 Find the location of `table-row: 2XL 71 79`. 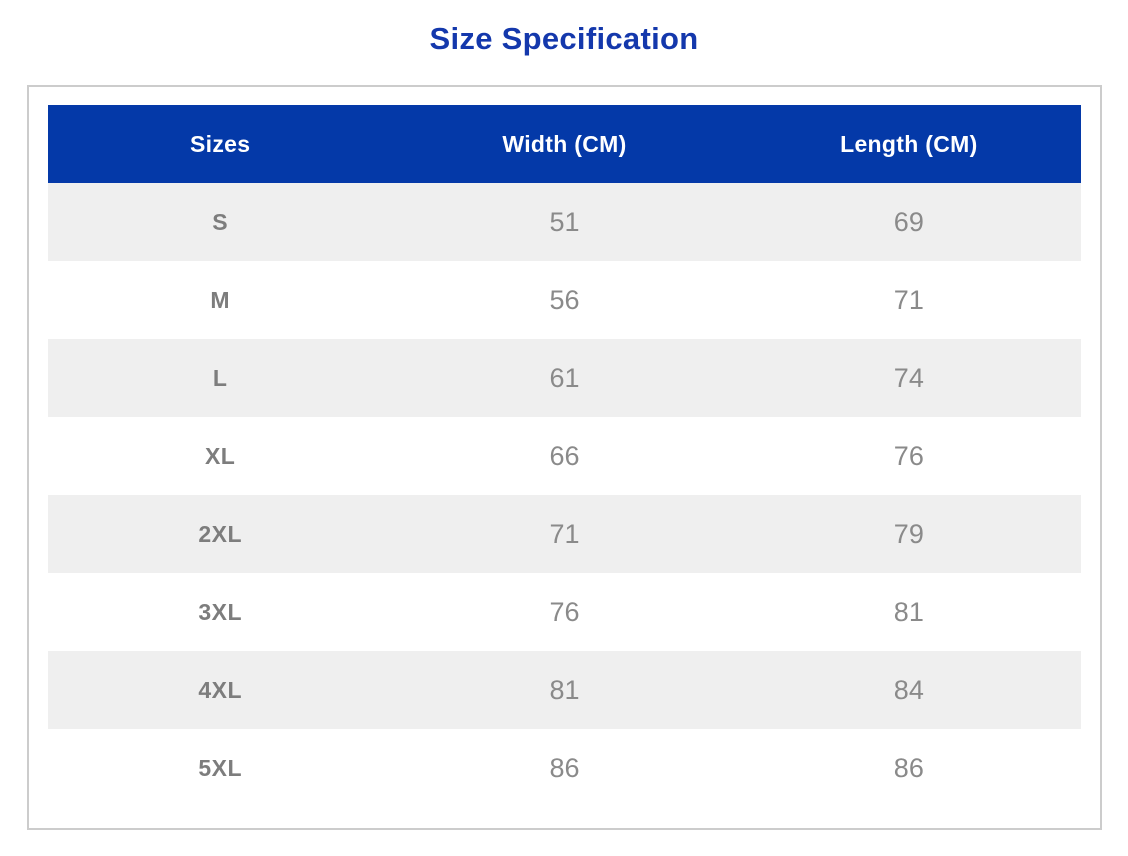

table-row: 2XL 71 79 is located at coordinates (564, 534).